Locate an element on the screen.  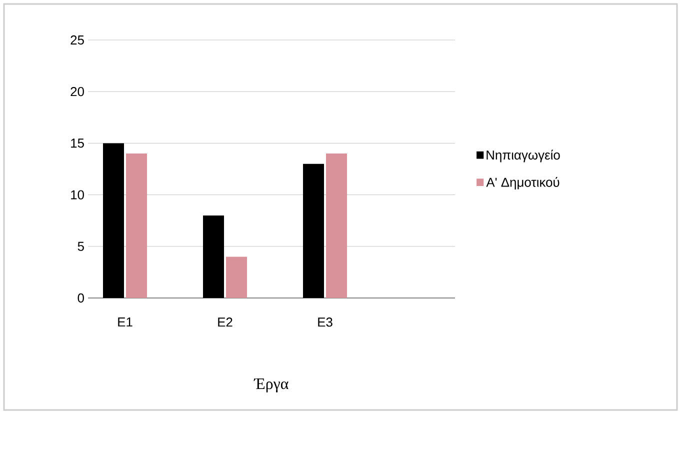
y-tick-label: 0 is located at coordinates (81, 298).